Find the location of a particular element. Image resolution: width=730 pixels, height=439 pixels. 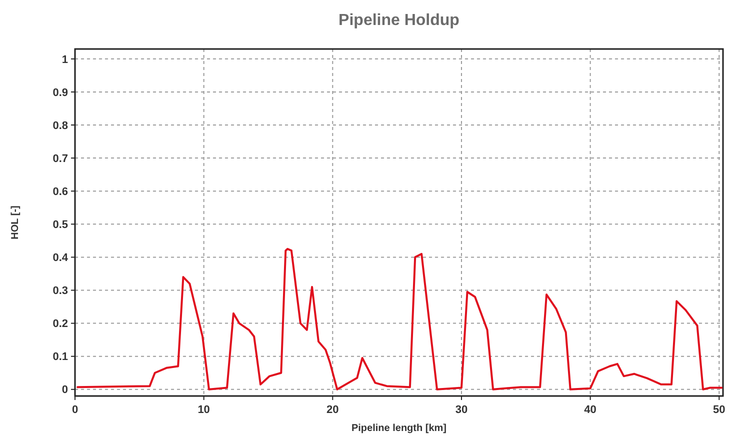

x-tick-label: 40 is located at coordinates (590, 410).